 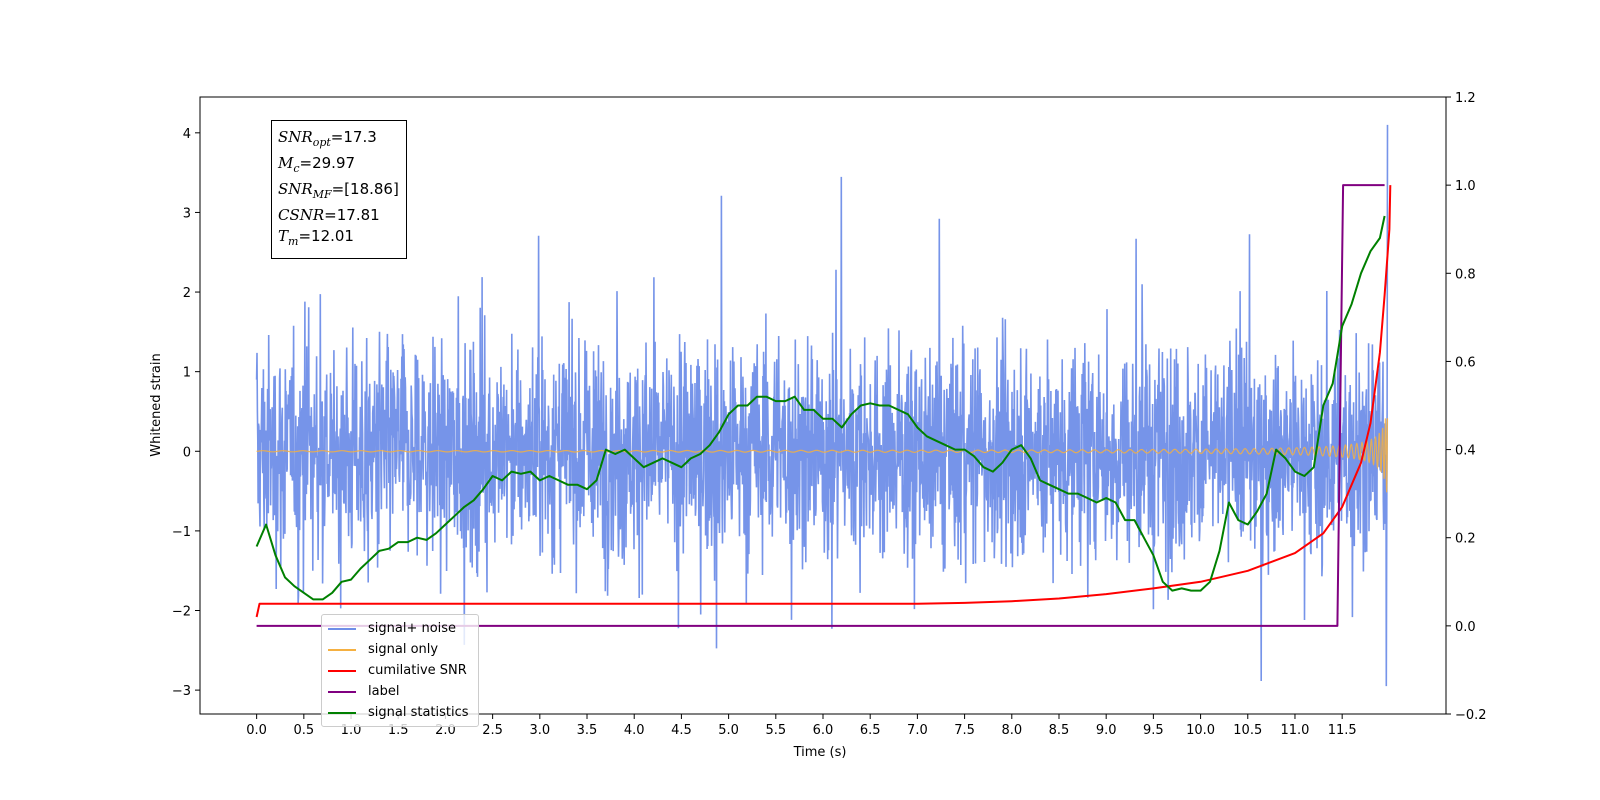 I want to click on legend-item: cumilative SNR, so click(x=400, y=670).